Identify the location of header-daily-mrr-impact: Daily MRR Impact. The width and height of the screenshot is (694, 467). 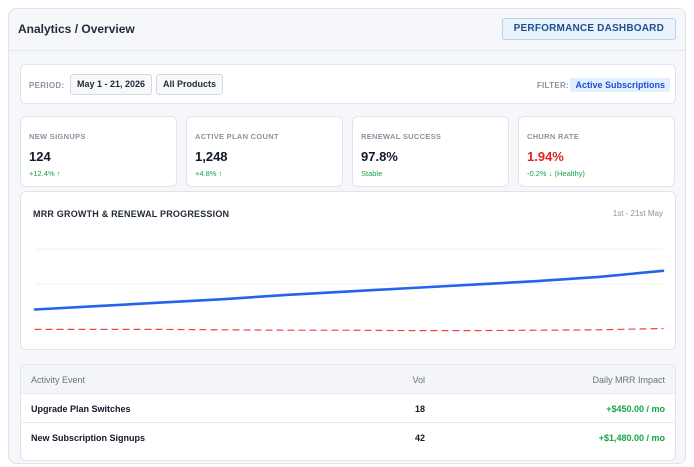
(628, 380).